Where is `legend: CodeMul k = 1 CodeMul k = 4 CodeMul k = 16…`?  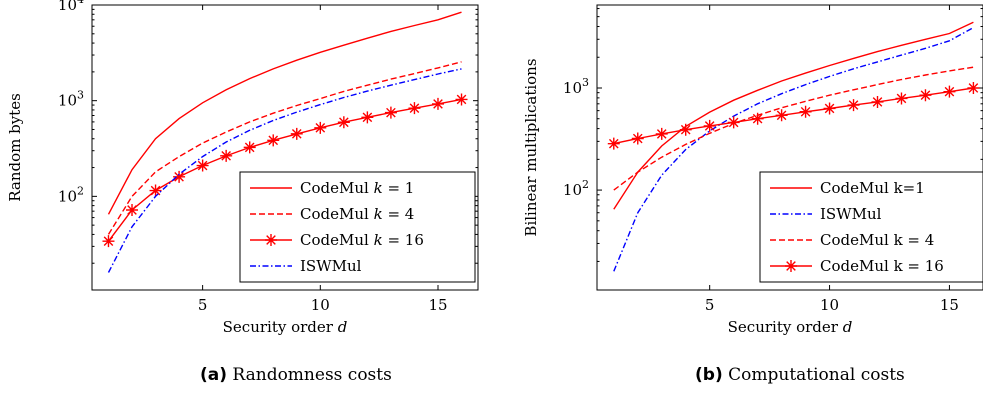 legend: CodeMul k = 1 CodeMul k = 4 CodeMul k = 16… is located at coordinates (357, 227).